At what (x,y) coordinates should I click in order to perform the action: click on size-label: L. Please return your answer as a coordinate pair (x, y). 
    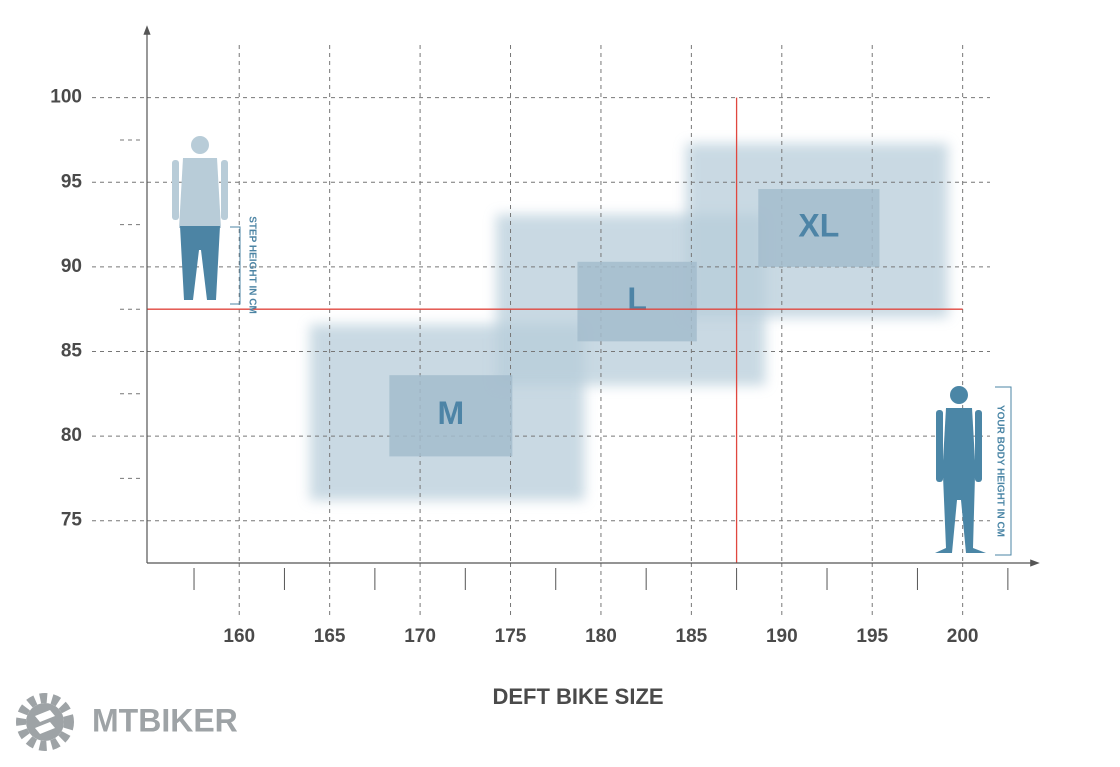
    Looking at the image, I should click on (637, 299).